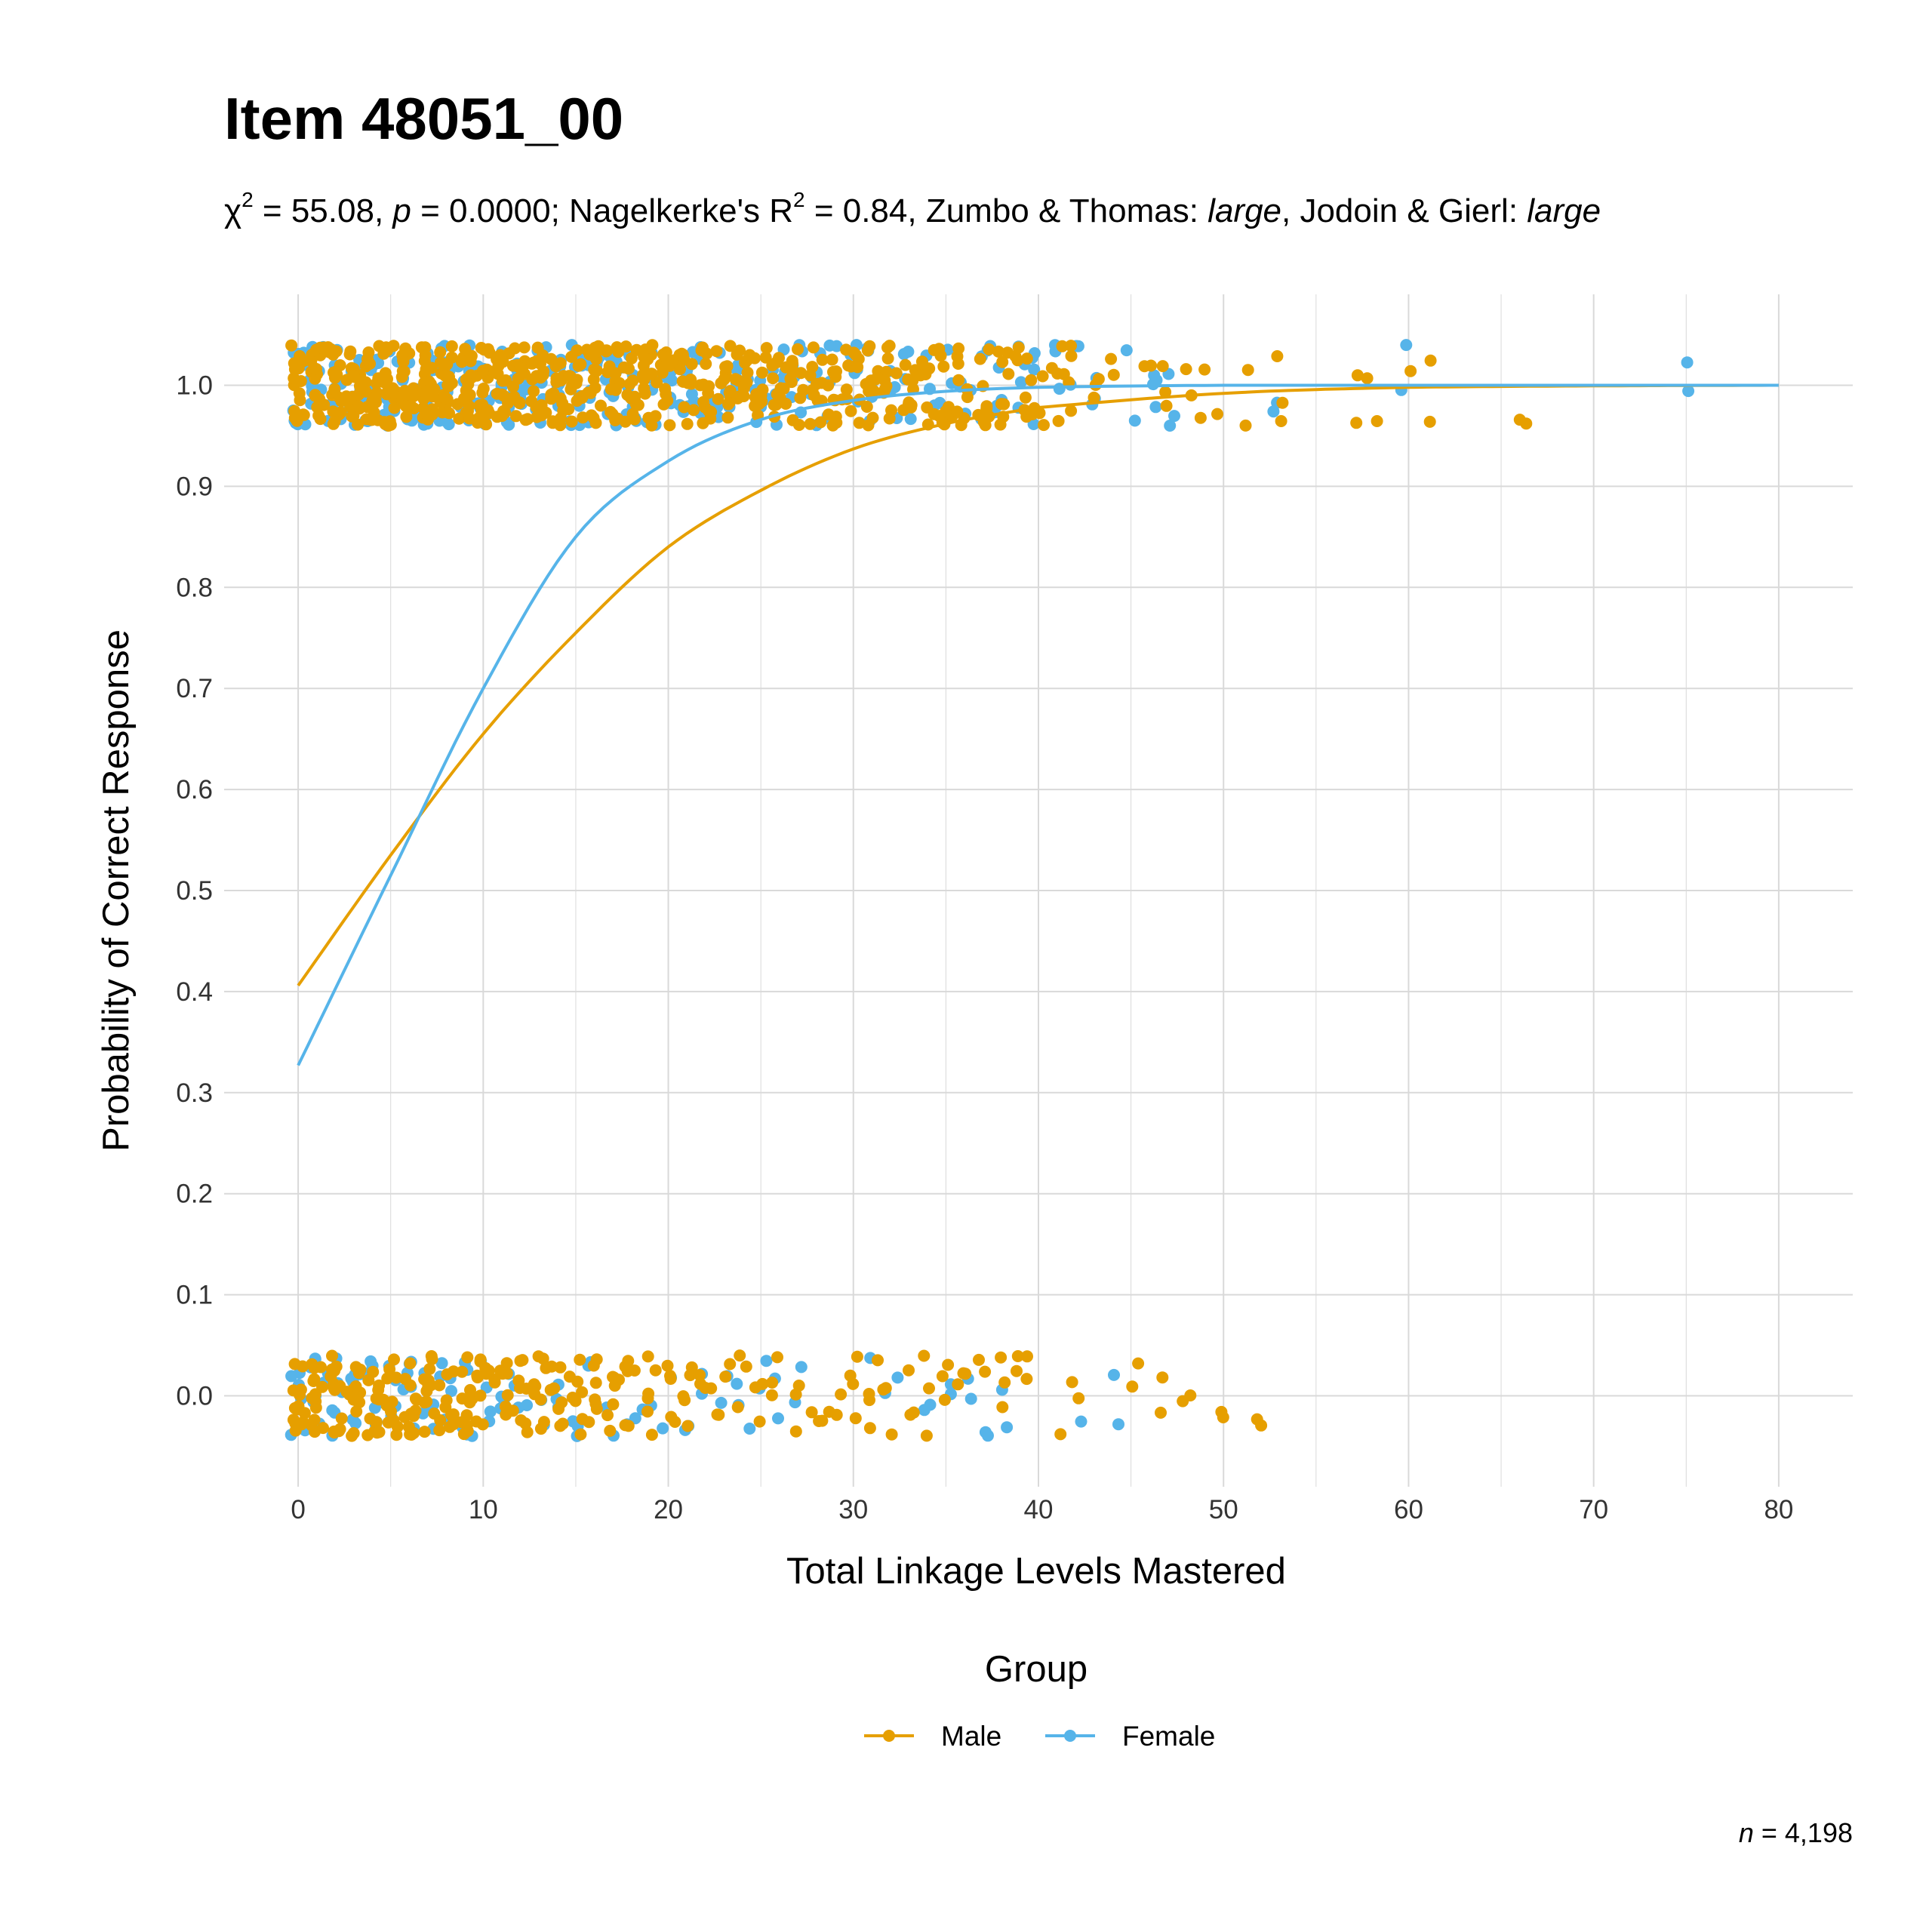 The width and height of the screenshot is (1932, 1932). I want to click on legend-item-male: Male, so click(932, 1736).